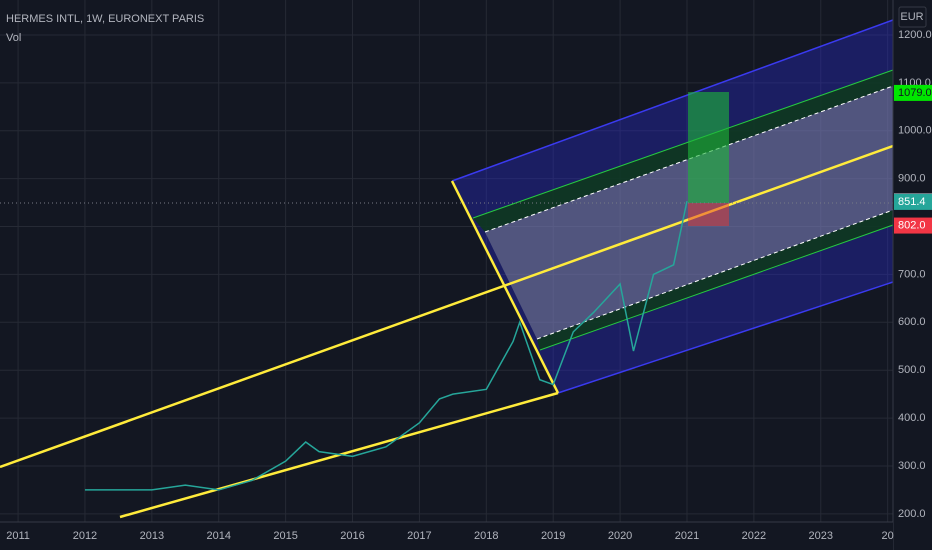 This screenshot has width=932, height=550. I want to click on price-label: 1079.0, so click(915, 93).